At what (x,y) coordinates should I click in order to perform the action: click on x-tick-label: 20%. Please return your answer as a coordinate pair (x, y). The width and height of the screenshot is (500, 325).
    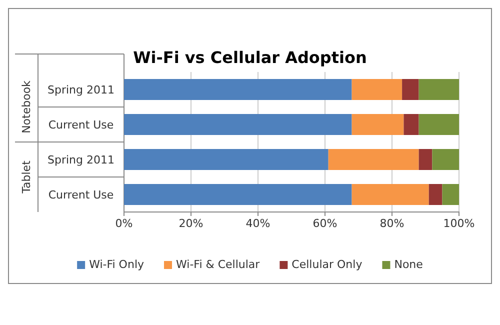
    Looking at the image, I should click on (191, 223).